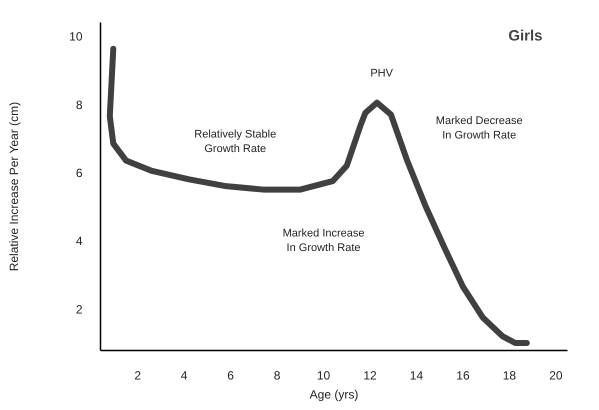 Image resolution: width=599 pixels, height=410 pixels. I want to click on y-tick-label: 10, so click(76, 37).